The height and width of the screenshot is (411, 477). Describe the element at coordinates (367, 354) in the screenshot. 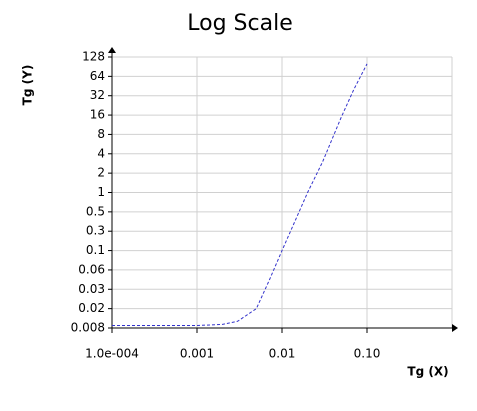

I see `x-tick-label: 0.10` at that location.